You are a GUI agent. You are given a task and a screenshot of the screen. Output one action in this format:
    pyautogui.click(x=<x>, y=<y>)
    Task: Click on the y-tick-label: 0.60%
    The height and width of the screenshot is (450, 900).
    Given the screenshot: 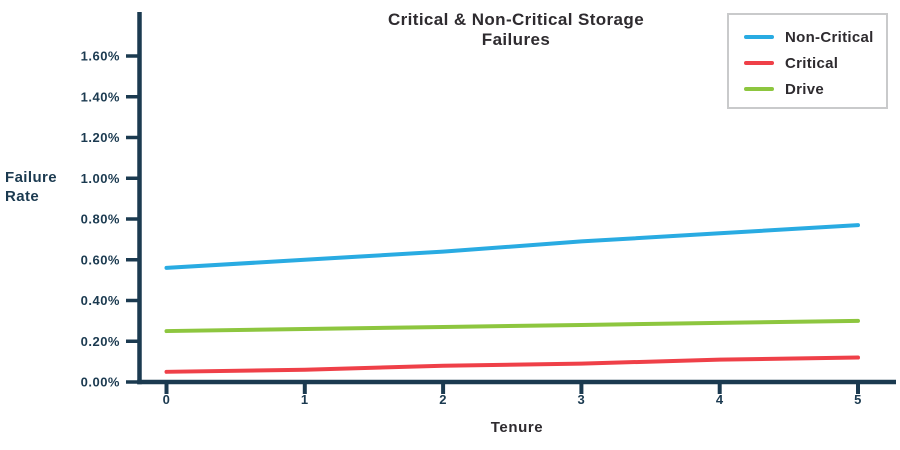 What is the action you would take?
    pyautogui.click(x=100, y=259)
    